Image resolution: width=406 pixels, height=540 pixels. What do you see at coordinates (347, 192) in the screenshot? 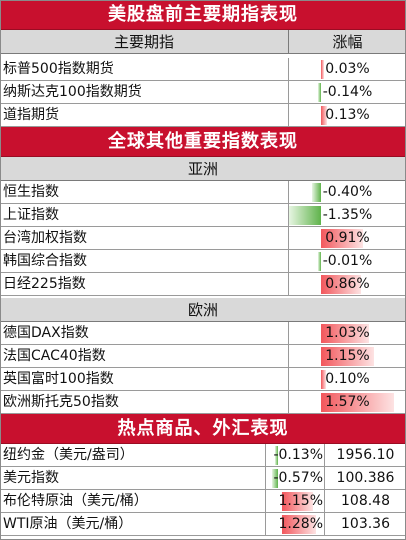
I see `change-value: -0.40%` at bounding box center [347, 192].